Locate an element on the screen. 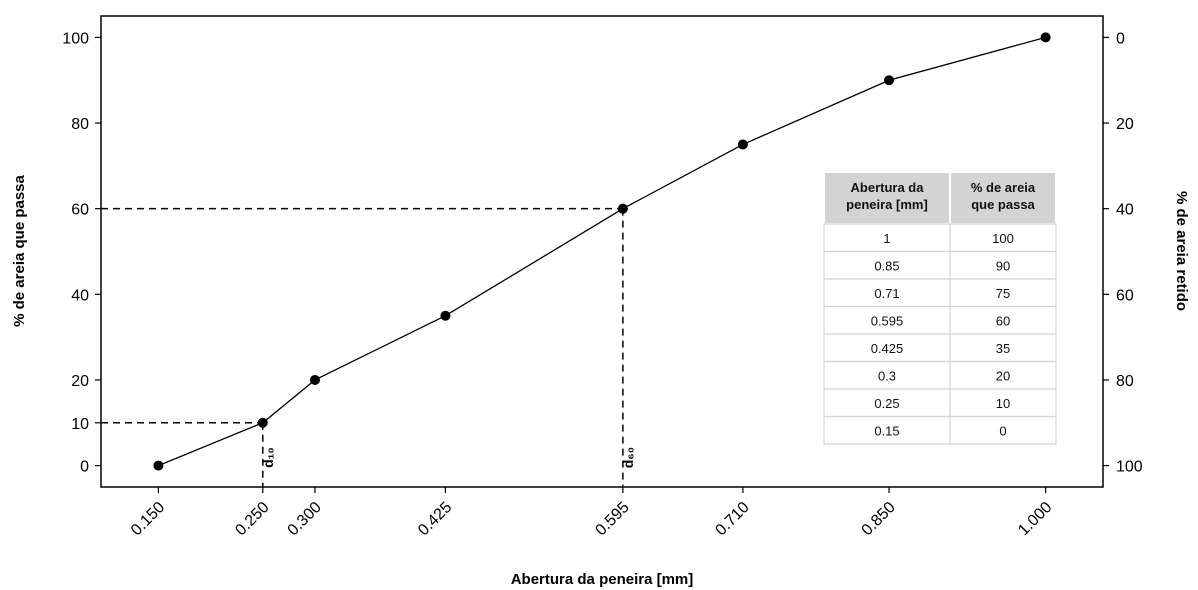 The width and height of the screenshot is (1198, 590). x-tick-label: 0.850 is located at coordinates (879, 519).